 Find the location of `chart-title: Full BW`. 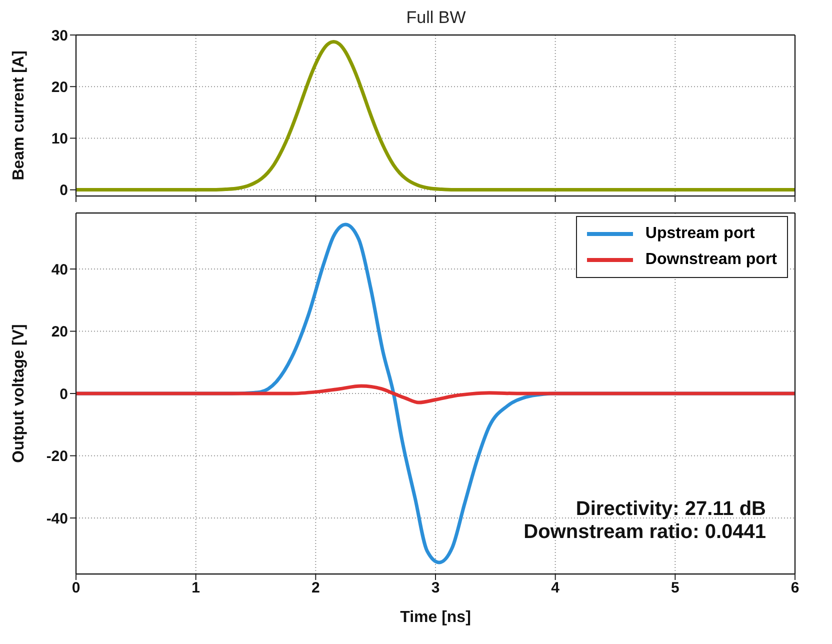

chart-title: Full BW is located at coordinates (436, 17).